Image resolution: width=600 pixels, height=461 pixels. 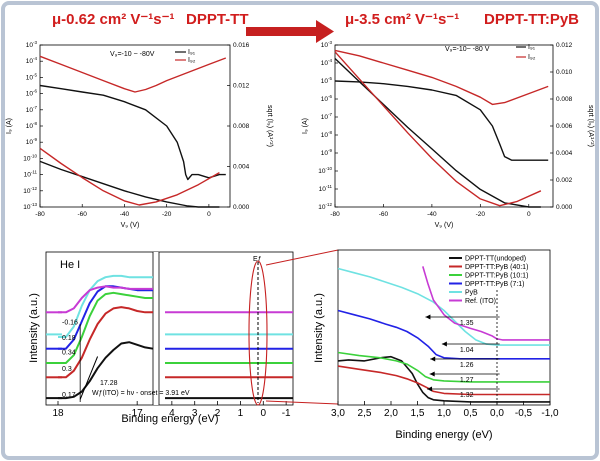 What do you see at coordinates (241, 207) in the screenshot?
I see `tl-yr-tick-label: 0.000` at bounding box center [241, 207].